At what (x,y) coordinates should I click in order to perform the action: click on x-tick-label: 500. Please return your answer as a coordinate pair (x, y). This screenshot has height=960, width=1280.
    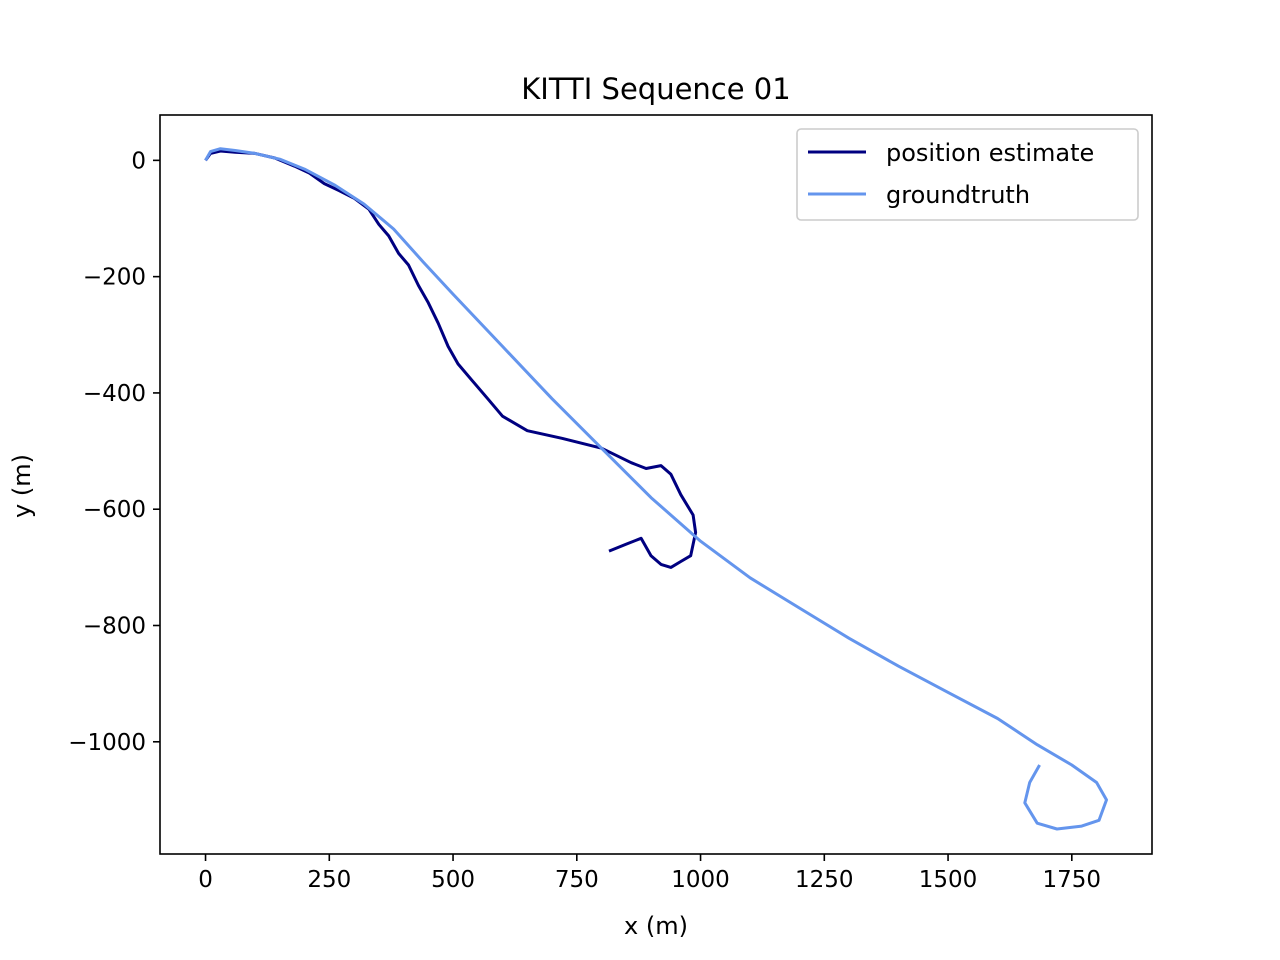
    Looking at the image, I should click on (453, 880).